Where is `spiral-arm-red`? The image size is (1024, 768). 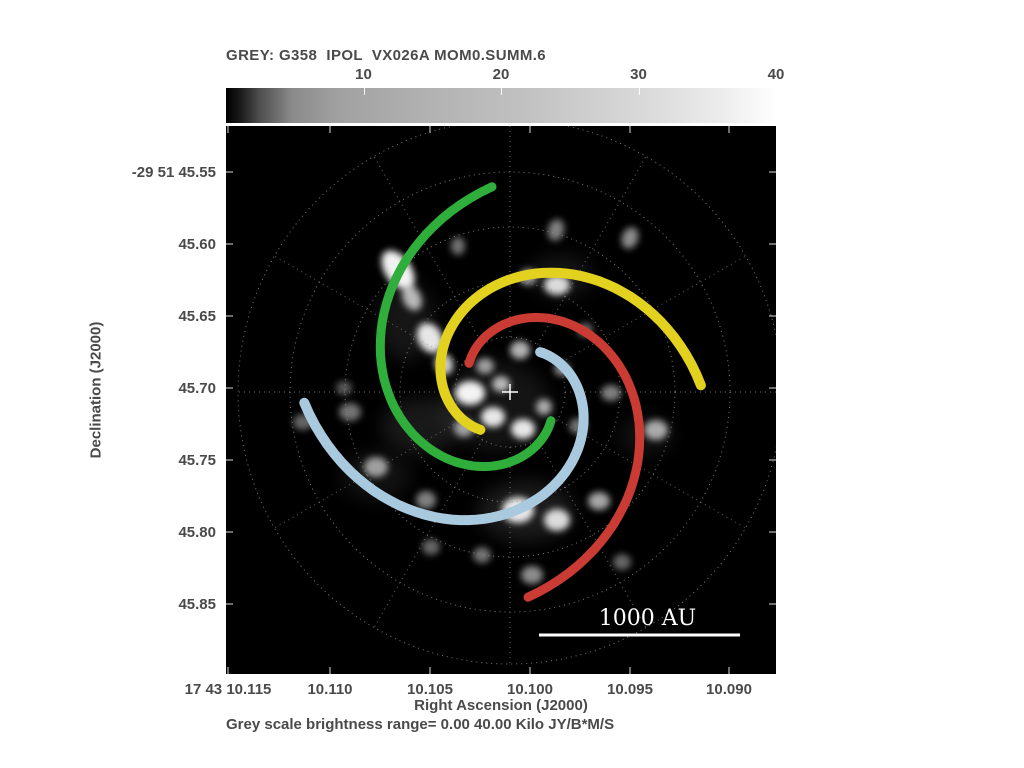
spiral-arm-red is located at coordinates (554, 457).